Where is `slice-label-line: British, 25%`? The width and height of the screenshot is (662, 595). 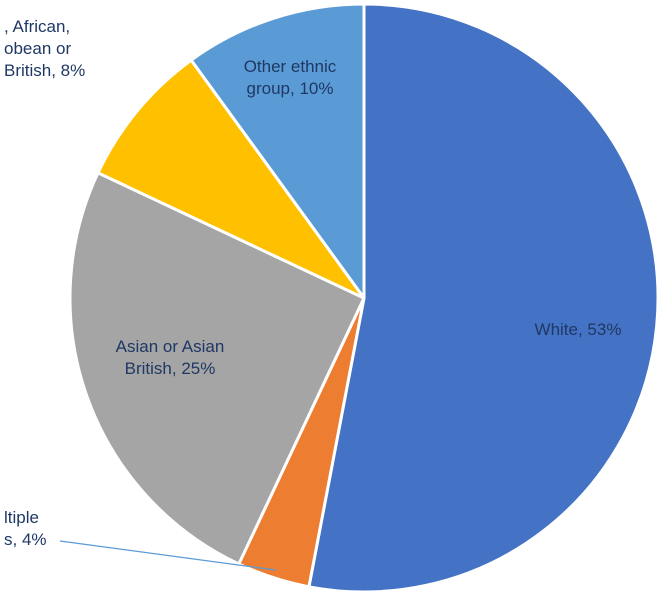 slice-label-line: British, 25% is located at coordinates (170, 368).